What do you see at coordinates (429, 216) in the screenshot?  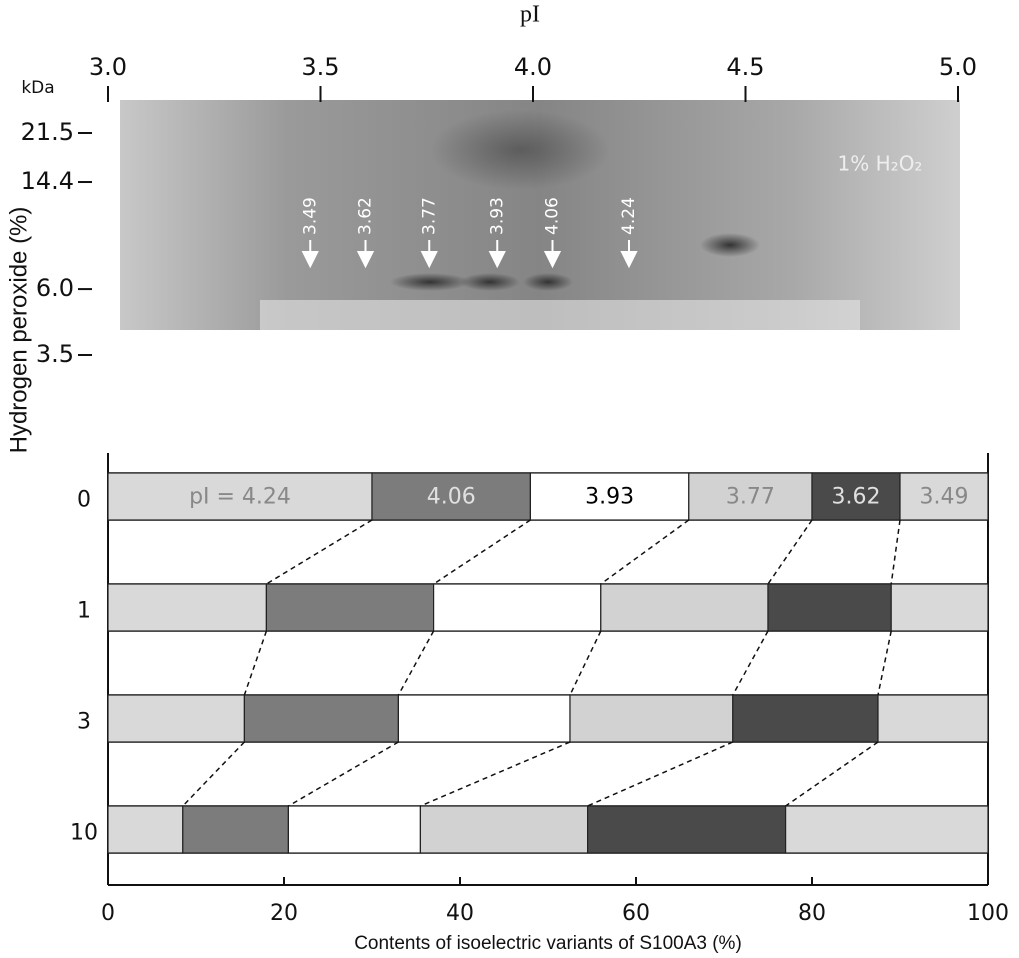 I see `spot-label: 3.77` at bounding box center [429, 216].